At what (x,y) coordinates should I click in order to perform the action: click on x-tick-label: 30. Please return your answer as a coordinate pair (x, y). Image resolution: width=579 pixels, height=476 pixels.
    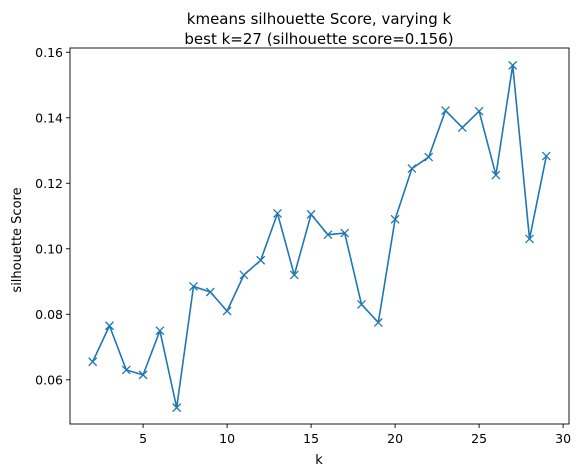
    Looking at the image, I should click on (563, 438).